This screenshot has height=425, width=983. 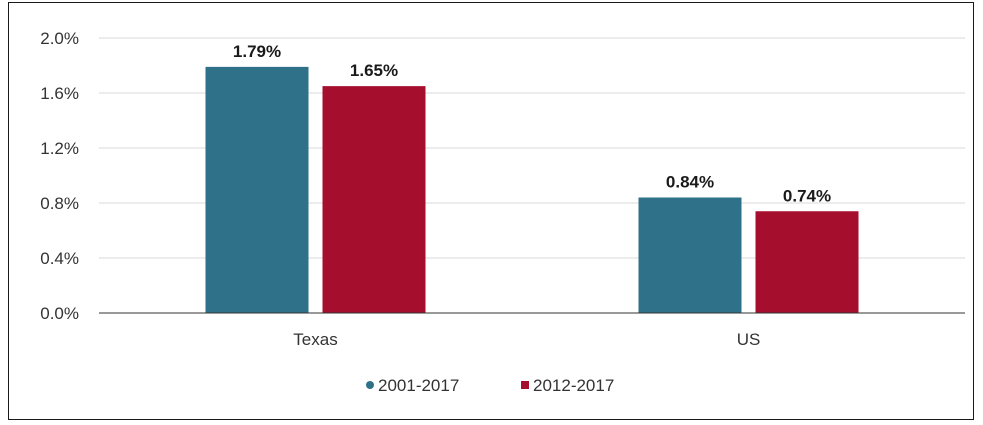 What do you see at coordinates (374, 70) in the screenshot?
I see `data-label: 1.65%` at bounding box center [374, 70].